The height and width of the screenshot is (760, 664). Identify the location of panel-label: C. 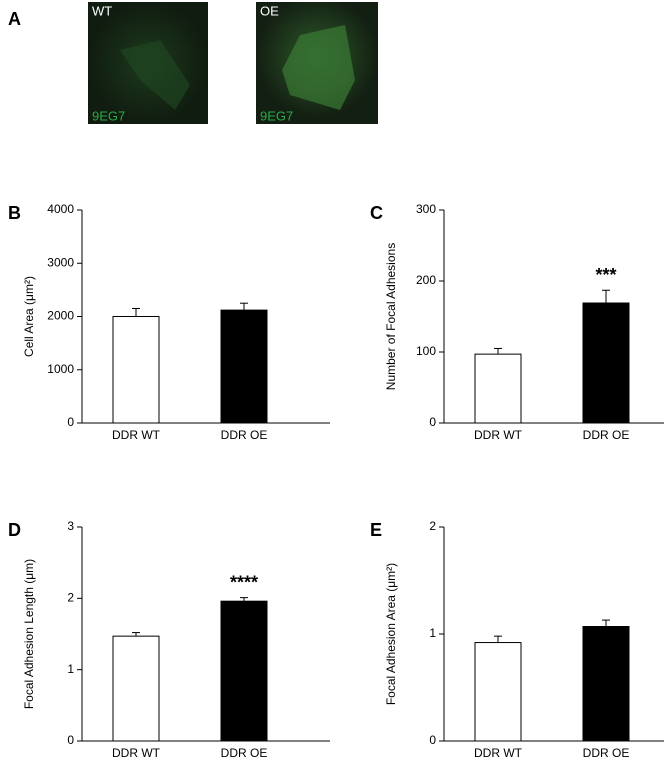
(376, 213).